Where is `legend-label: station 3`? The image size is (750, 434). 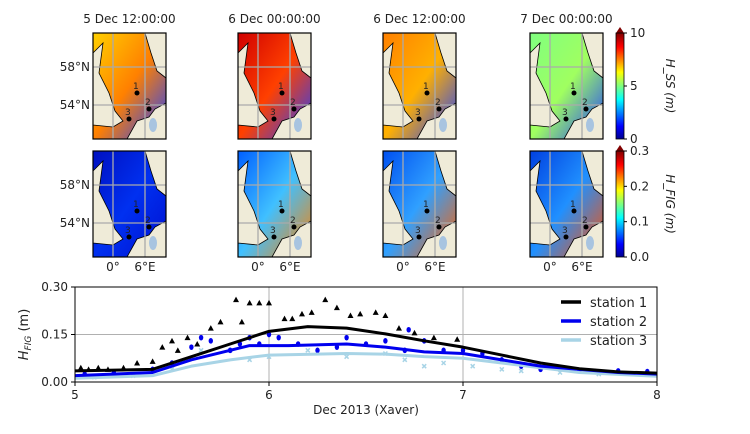 legend-label: station 3 is located at coordinates (618, 341).